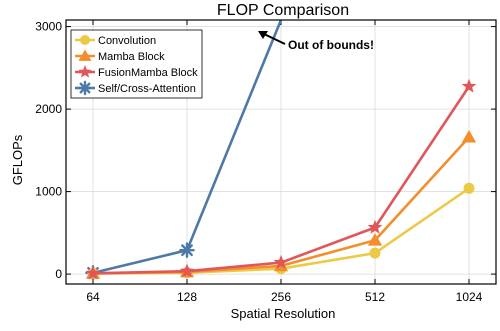 The width and height of the screenshot is (500, 331). Describe the element at coordinates (17, 159) in the screenshot. I see `y-axis-label: GFLOPs` at that location.